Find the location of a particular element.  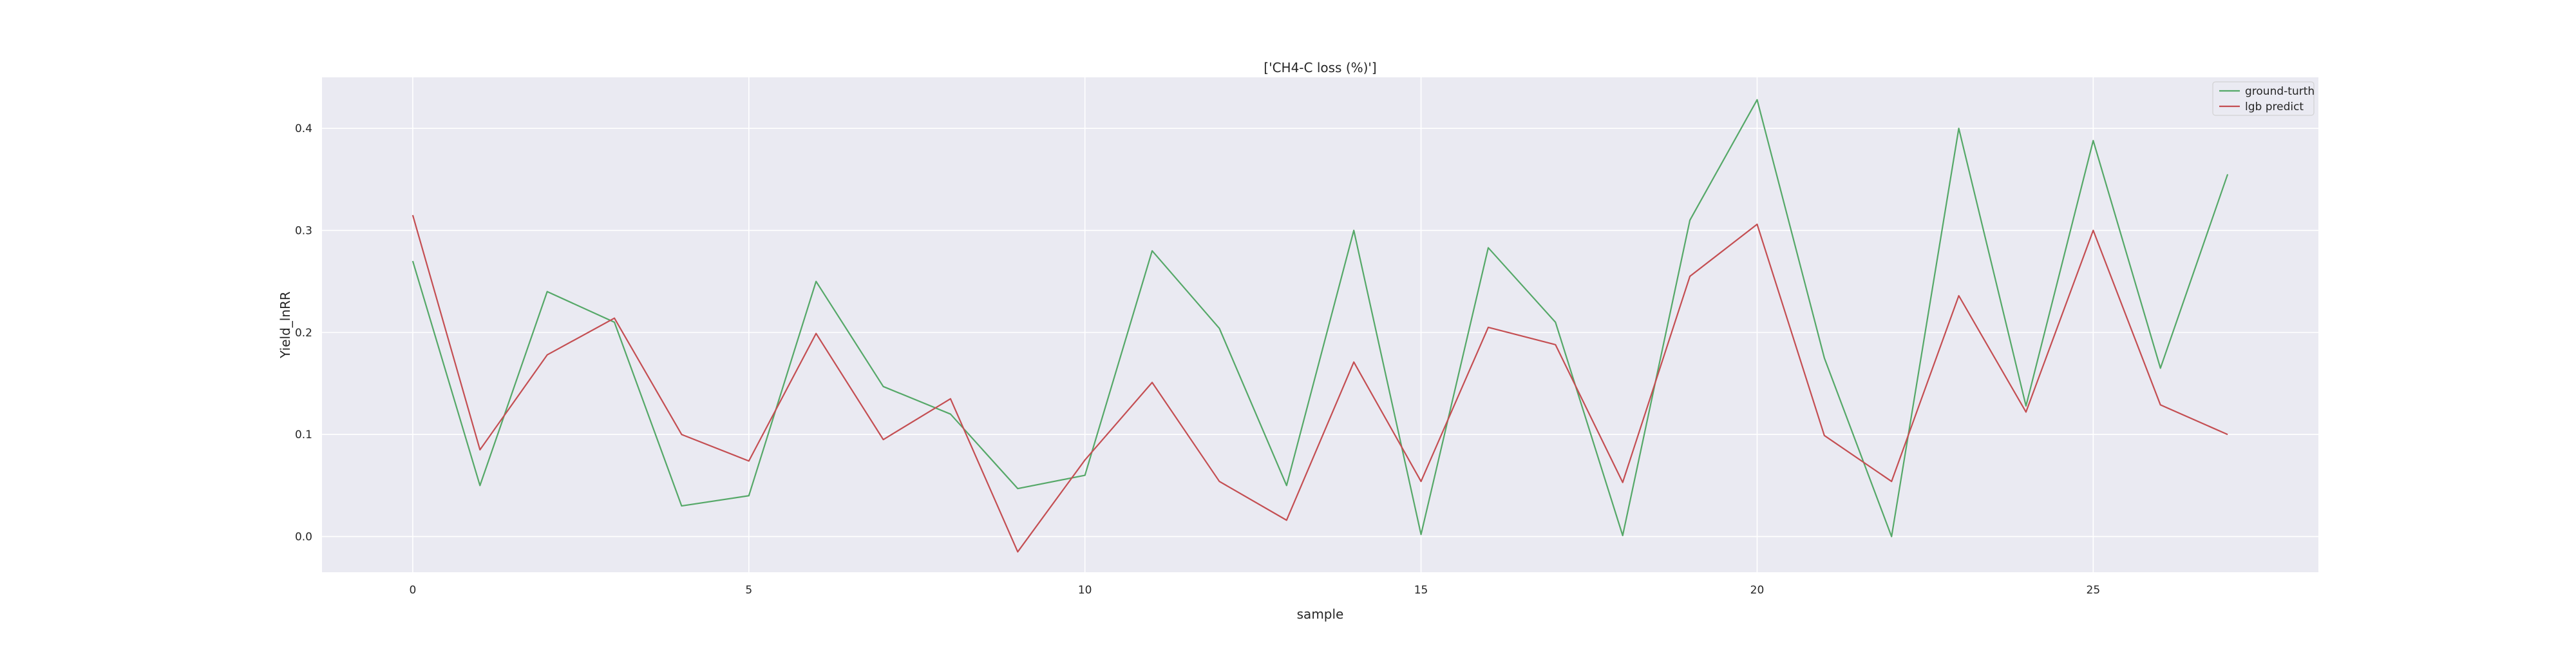

legend: ground-turth lgb predict is located at coordinates (2264, 98).